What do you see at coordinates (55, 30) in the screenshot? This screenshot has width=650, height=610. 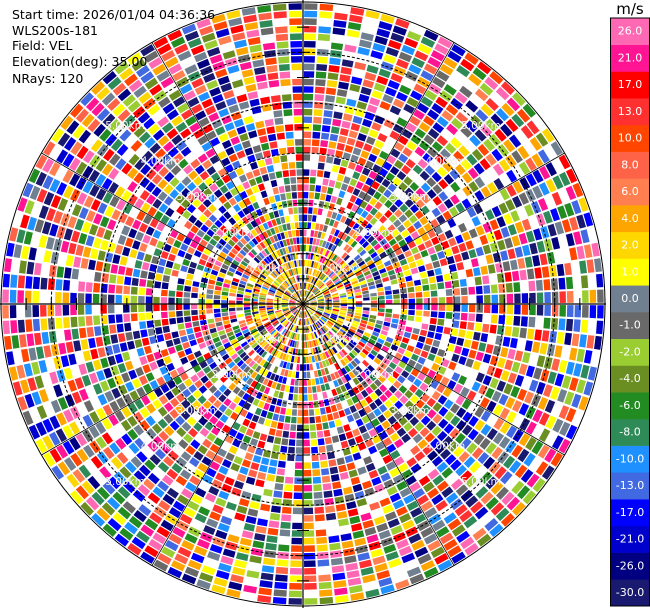 I see `instrument-label: WLS200s-181` at bounding box center [55, 30].